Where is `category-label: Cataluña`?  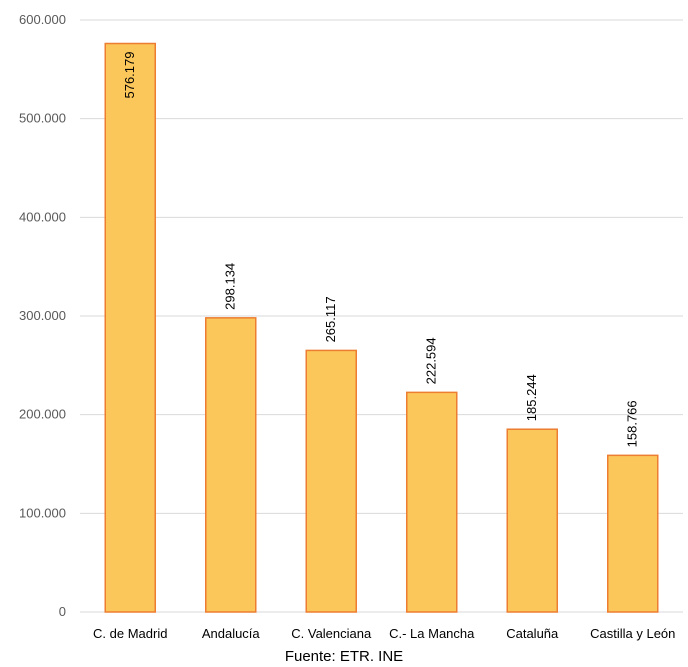
category-label: Cataluña is located at coordinates (532, 633).